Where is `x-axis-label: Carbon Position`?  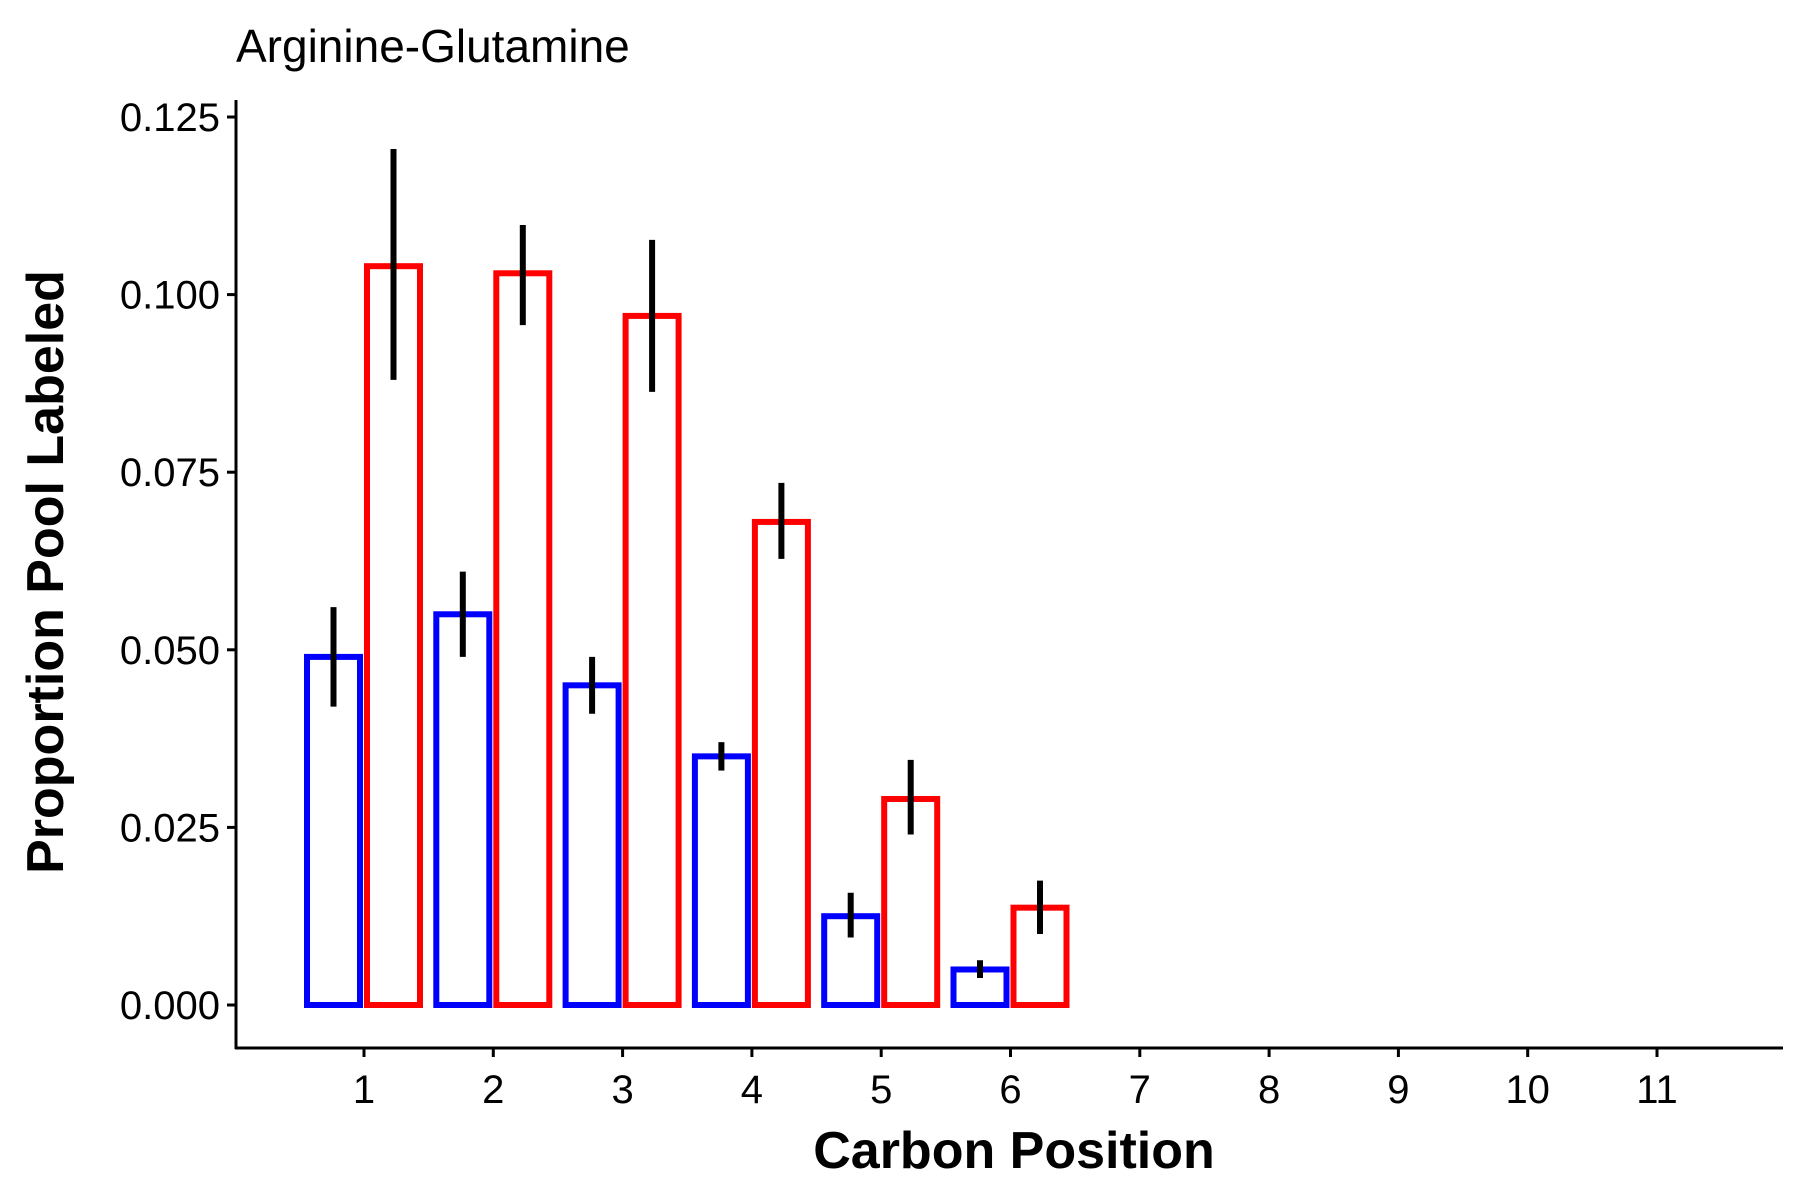
x-axis-label: Carbon Position is located at coordinates (1014, 1151).